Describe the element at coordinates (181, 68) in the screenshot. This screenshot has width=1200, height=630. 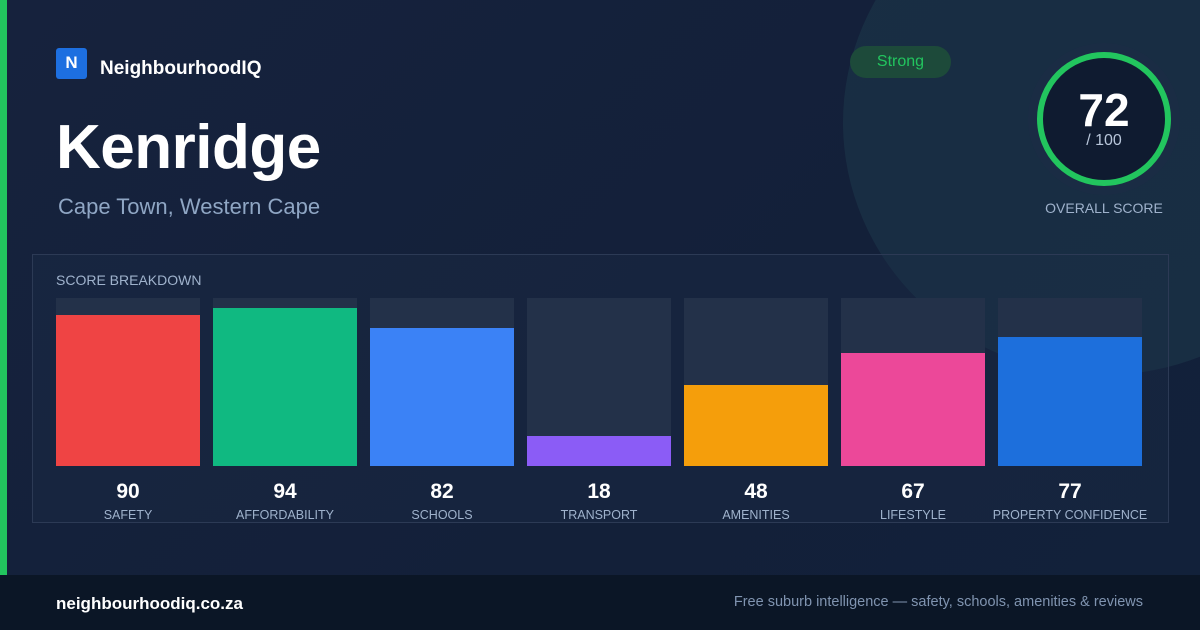
I see `brand-name: NeighbourhoodIQ` at that location.